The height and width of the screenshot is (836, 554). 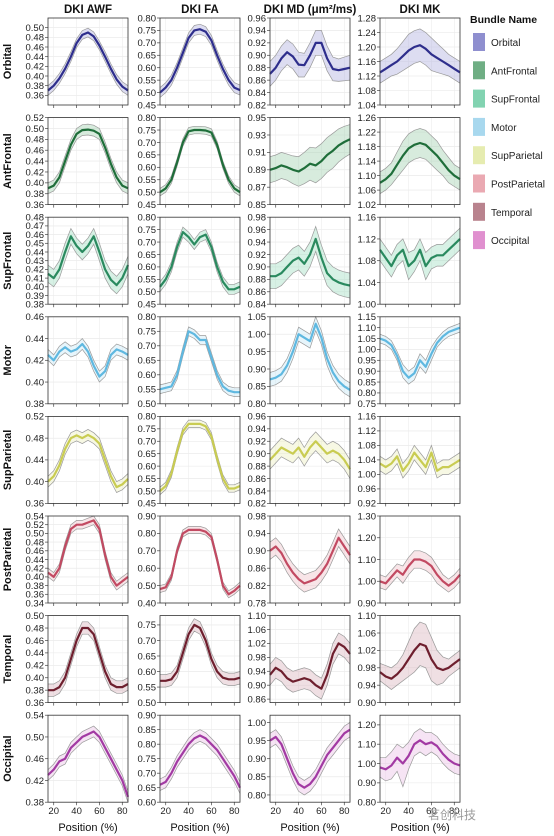 I want to click on row-label: Temporal, so click(x=8, y=659).